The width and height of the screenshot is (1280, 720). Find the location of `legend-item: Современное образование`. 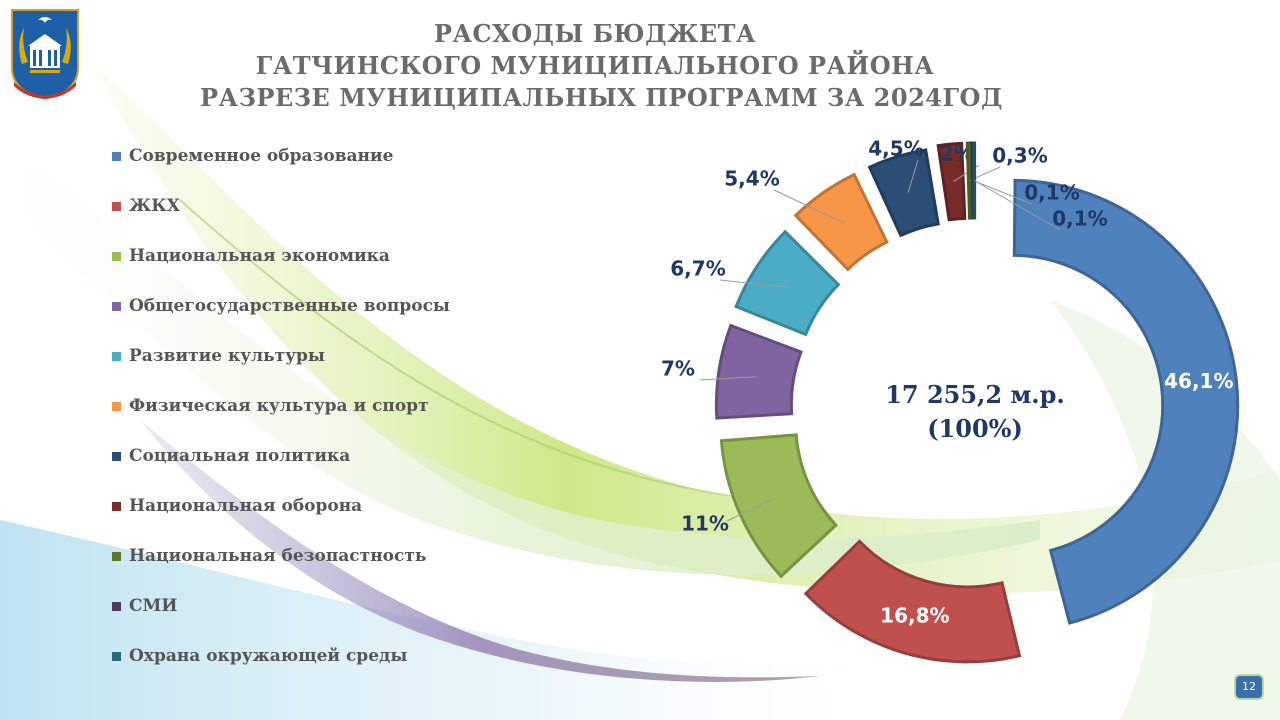

legend-item: Современное образование is located at coordinates (281, 161).